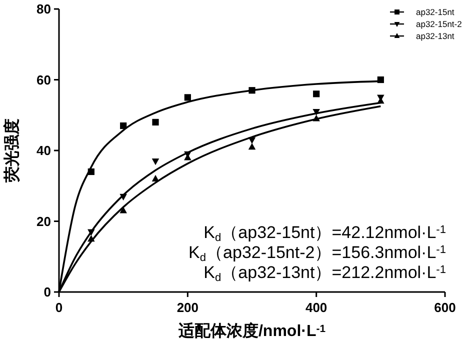 This screenshot has height=345, width=474. I want to click on legend-label: ap32-15nt, so click(435, 11).